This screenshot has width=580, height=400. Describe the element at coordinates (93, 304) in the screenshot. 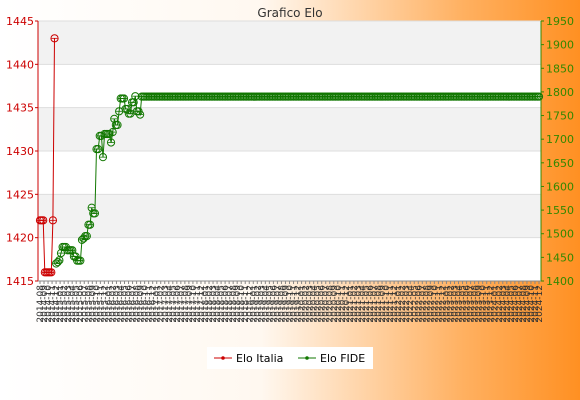

I see `x-tick-label: 2015-09` at that location.